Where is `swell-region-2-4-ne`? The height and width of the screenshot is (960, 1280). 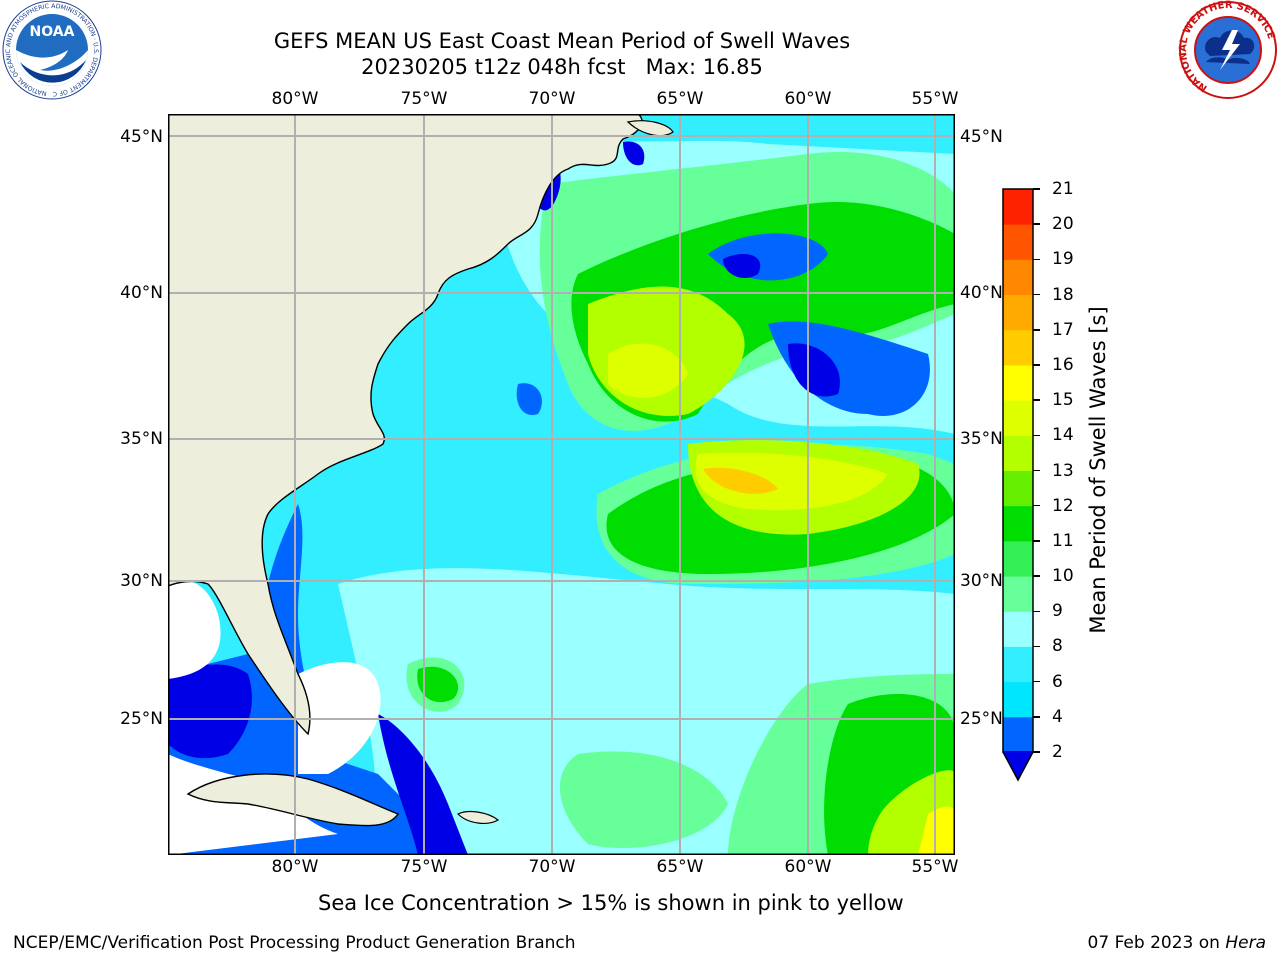 swell-region-2-4-ne is located at coordinates (742, 266).